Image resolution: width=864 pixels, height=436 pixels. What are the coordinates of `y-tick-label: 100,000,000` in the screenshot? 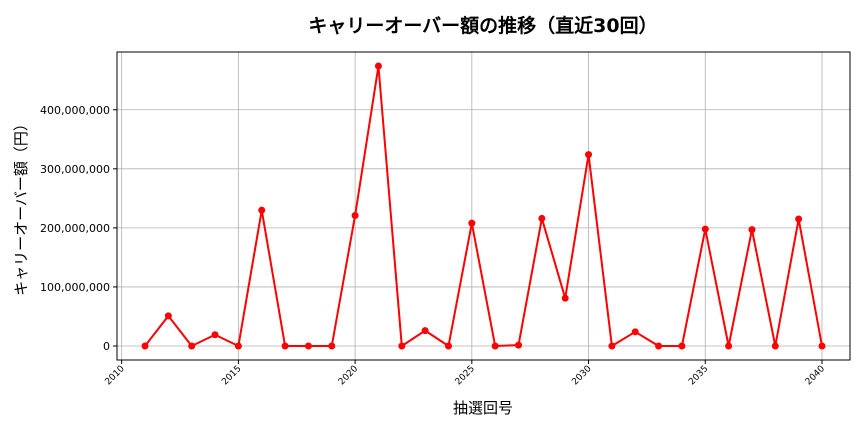 It's located at (75, 287).